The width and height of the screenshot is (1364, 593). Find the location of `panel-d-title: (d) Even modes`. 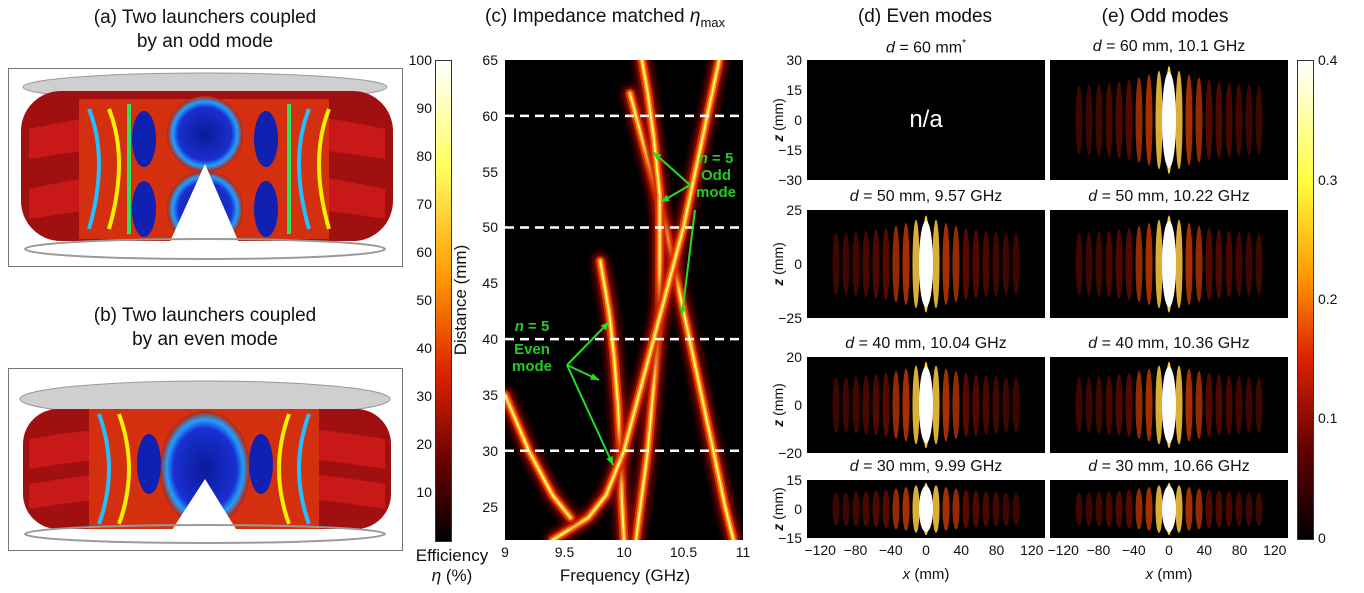

panel-d-title: (d) Even modes is located at coordinates (925, 16).